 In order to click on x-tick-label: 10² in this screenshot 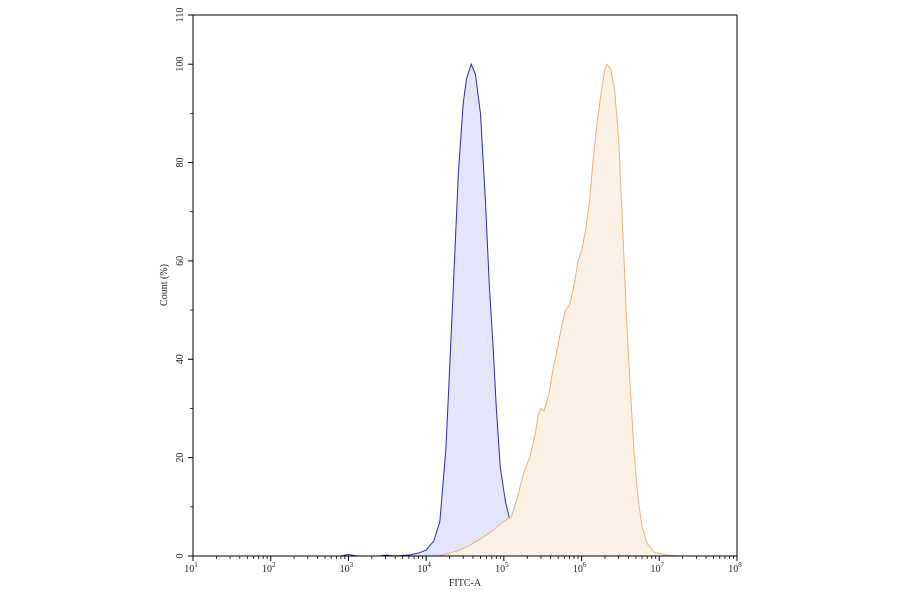, I will do `click(269, 568)`.